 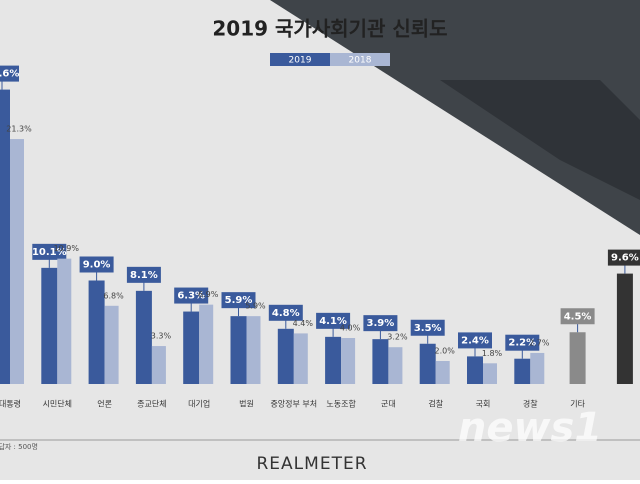 I want to click on x-tick-label: 대통령, so click(x=10, y=404).